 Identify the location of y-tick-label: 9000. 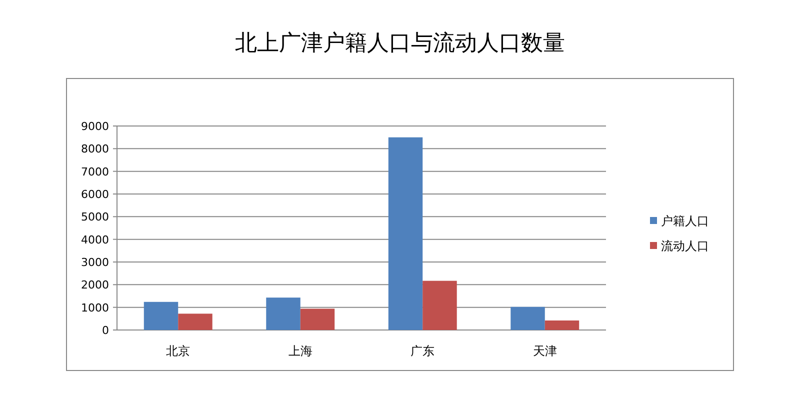
(95, 126).